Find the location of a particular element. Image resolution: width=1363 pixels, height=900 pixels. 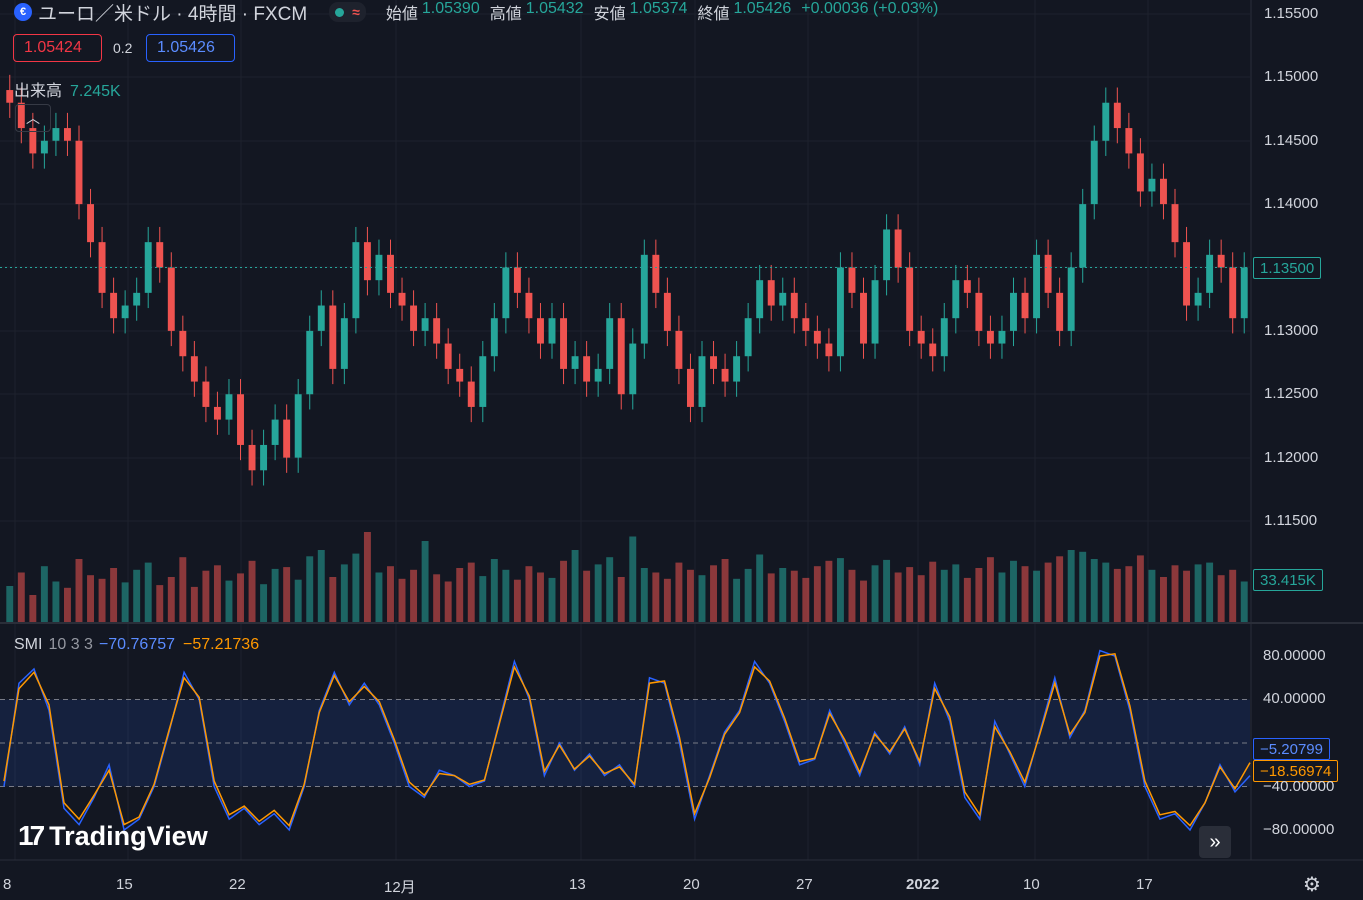

volume-value: 7.245K is located at coordinates (95, 91).